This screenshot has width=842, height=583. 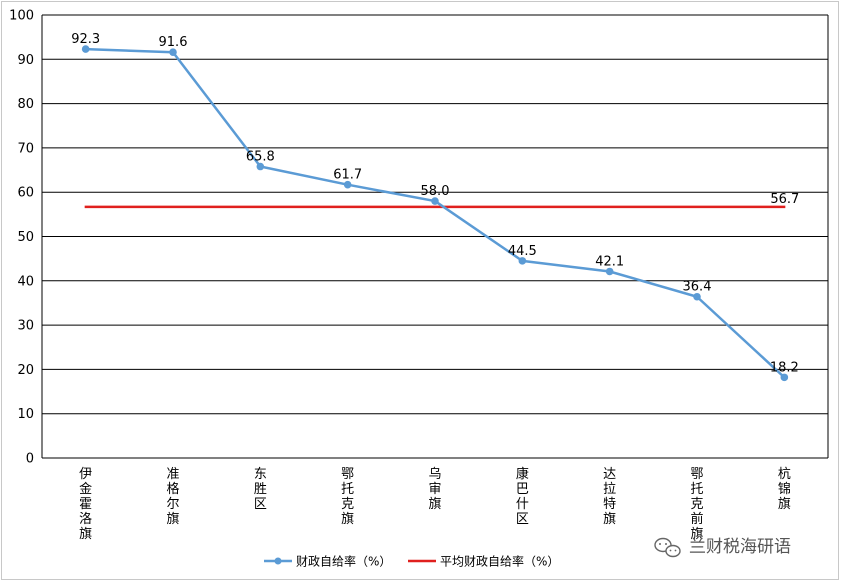 What do you see at coordinates (260, 157) in the screenshot?
I see `data-label: 65.8` at bounding box center [260, 157].